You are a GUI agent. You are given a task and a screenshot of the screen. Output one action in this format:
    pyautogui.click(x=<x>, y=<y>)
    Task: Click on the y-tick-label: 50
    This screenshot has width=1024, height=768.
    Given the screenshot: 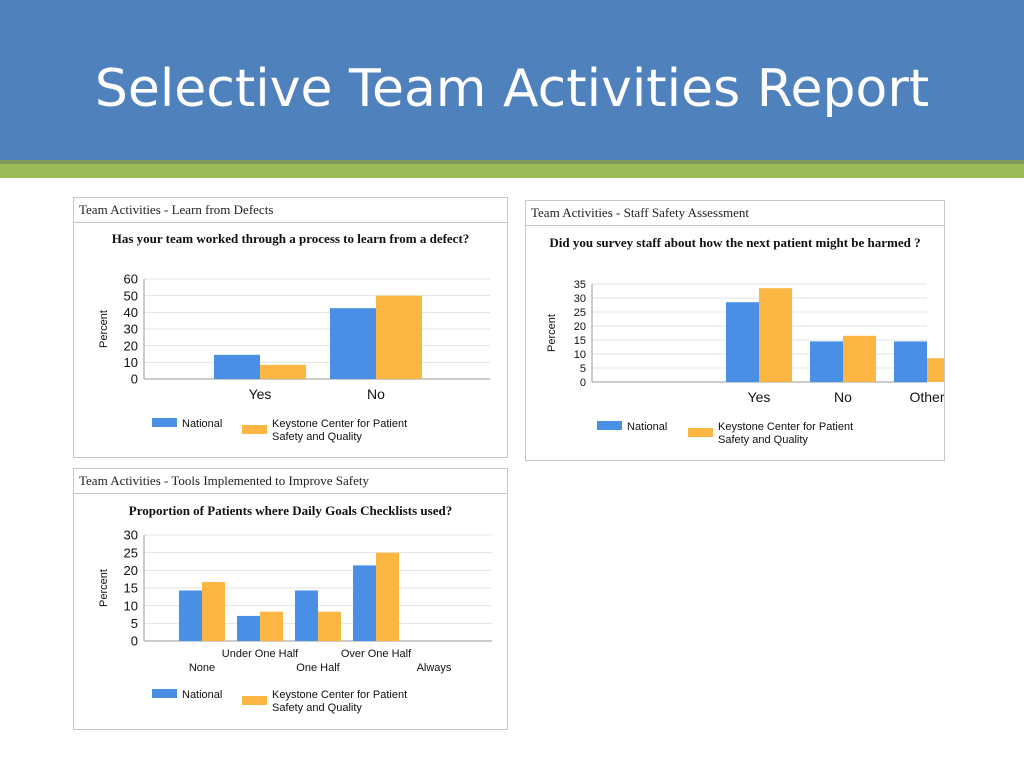 What is the action you would take?
    pyautogui.click(x=131, y=295)
    